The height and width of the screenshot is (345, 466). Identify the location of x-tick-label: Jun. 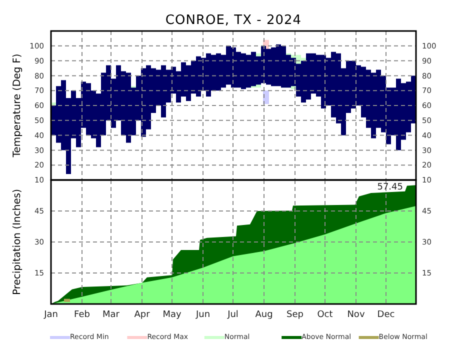
(202, 315).